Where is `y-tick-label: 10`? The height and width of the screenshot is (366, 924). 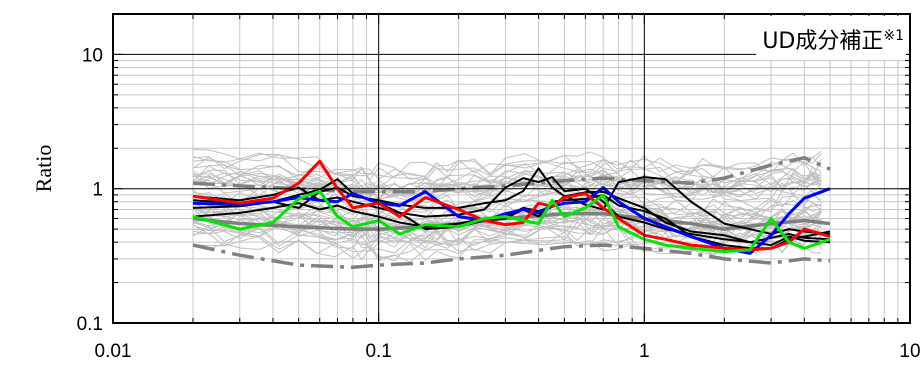
y-tick-label: 10 is located at coordinates (92, 55).